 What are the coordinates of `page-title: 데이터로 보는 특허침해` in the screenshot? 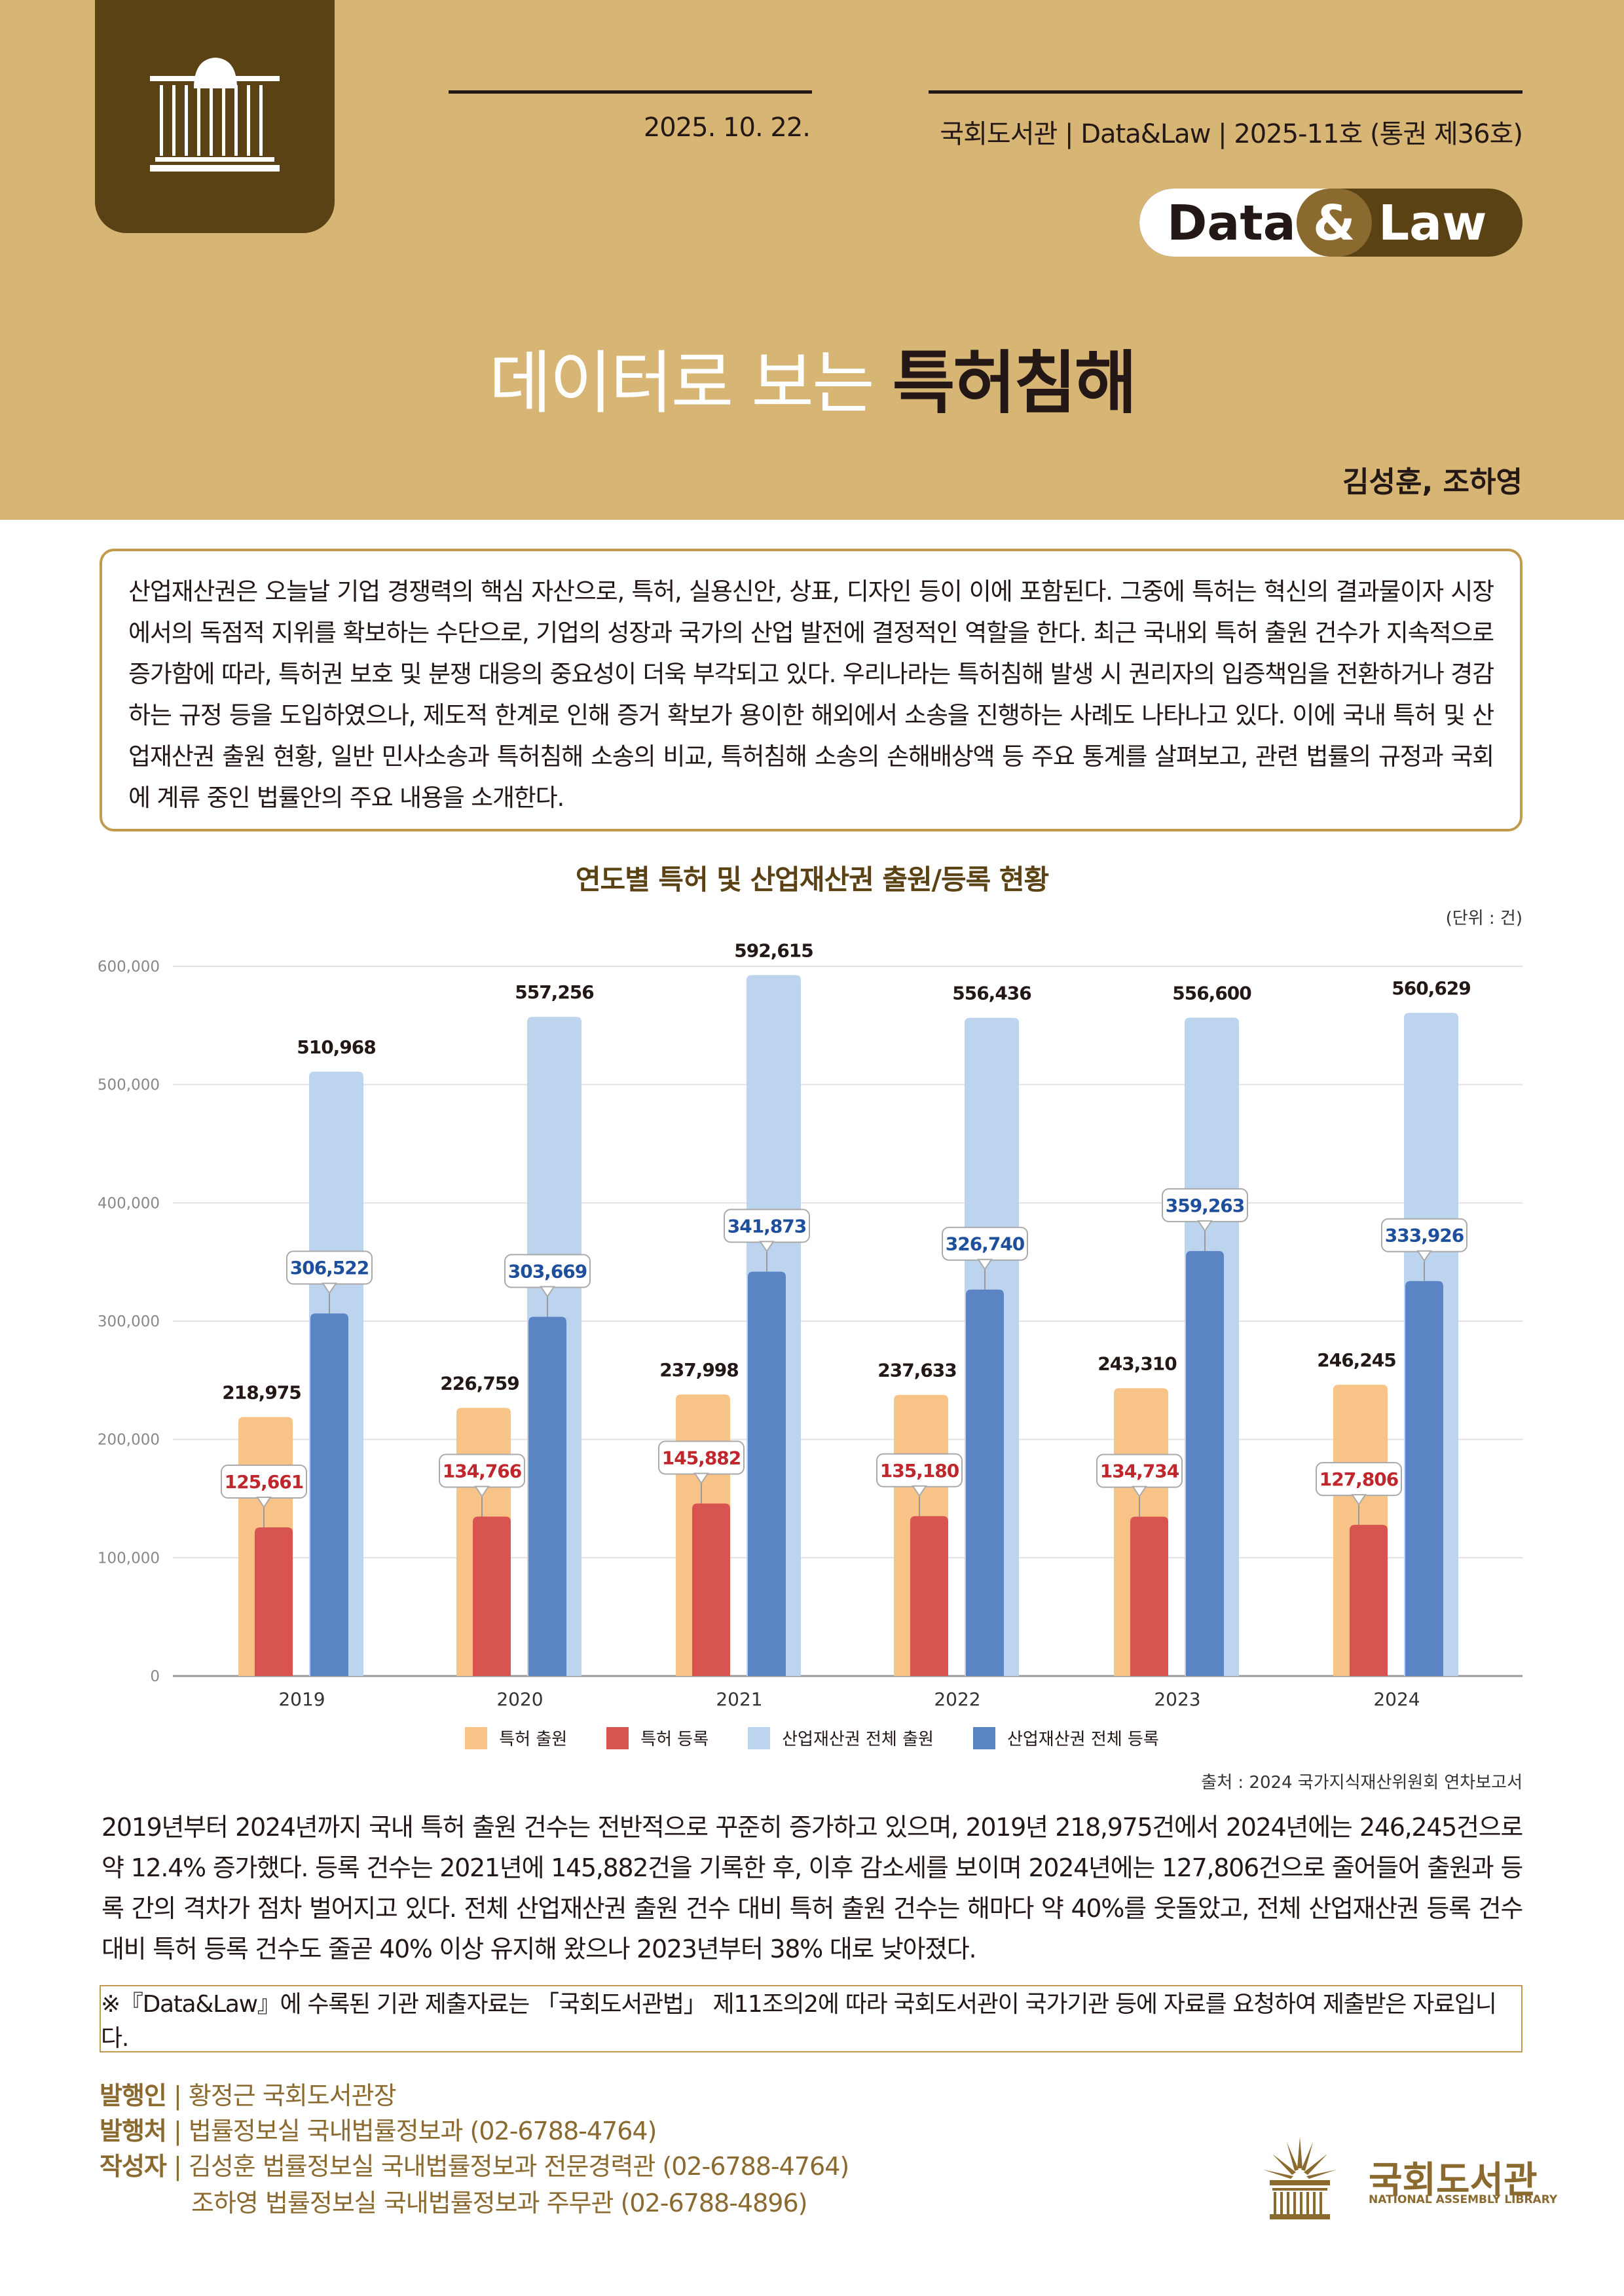 It's located at (812, 376).